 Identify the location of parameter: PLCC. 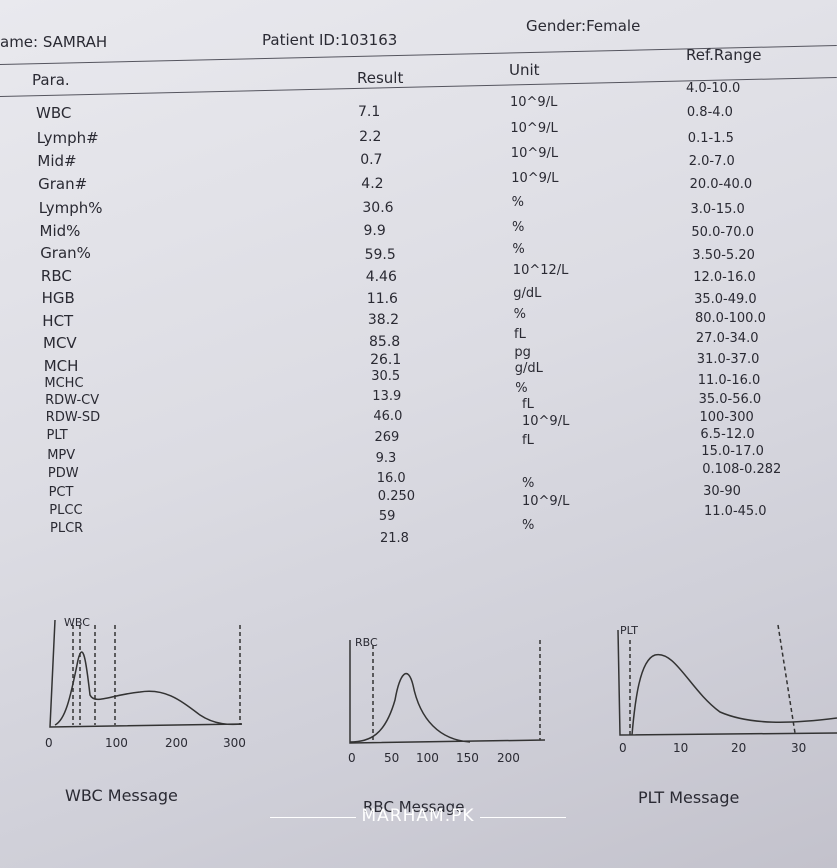
(66, 510).